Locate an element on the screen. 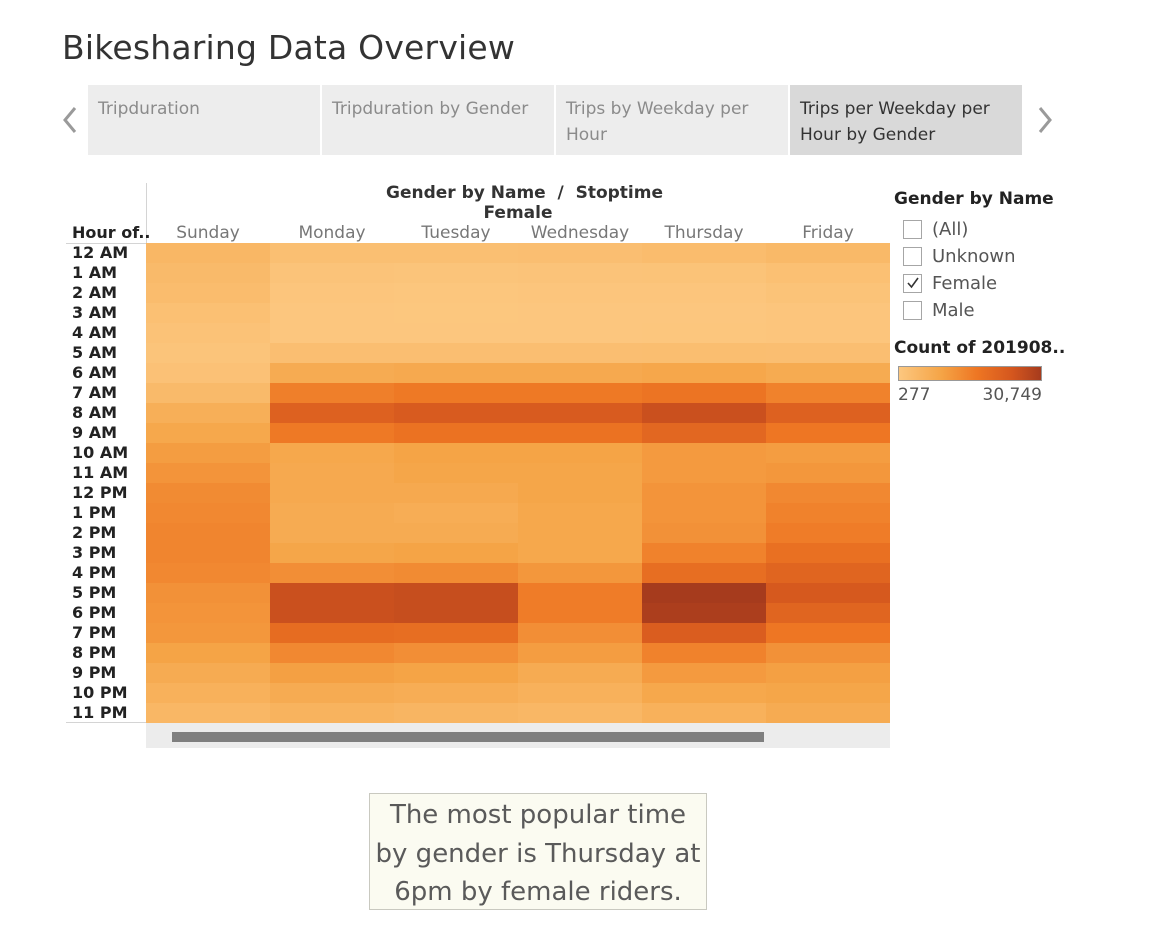  filter-option: Male is located at coordinates (939, 310).